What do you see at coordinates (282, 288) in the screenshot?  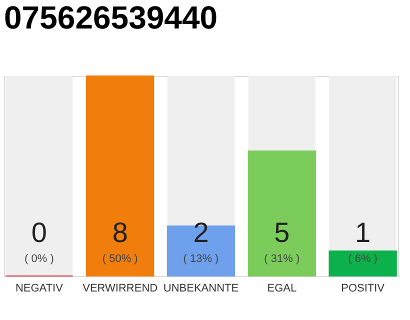 I see `x-tick-label: EGAL` at bounding box center [282, 288].